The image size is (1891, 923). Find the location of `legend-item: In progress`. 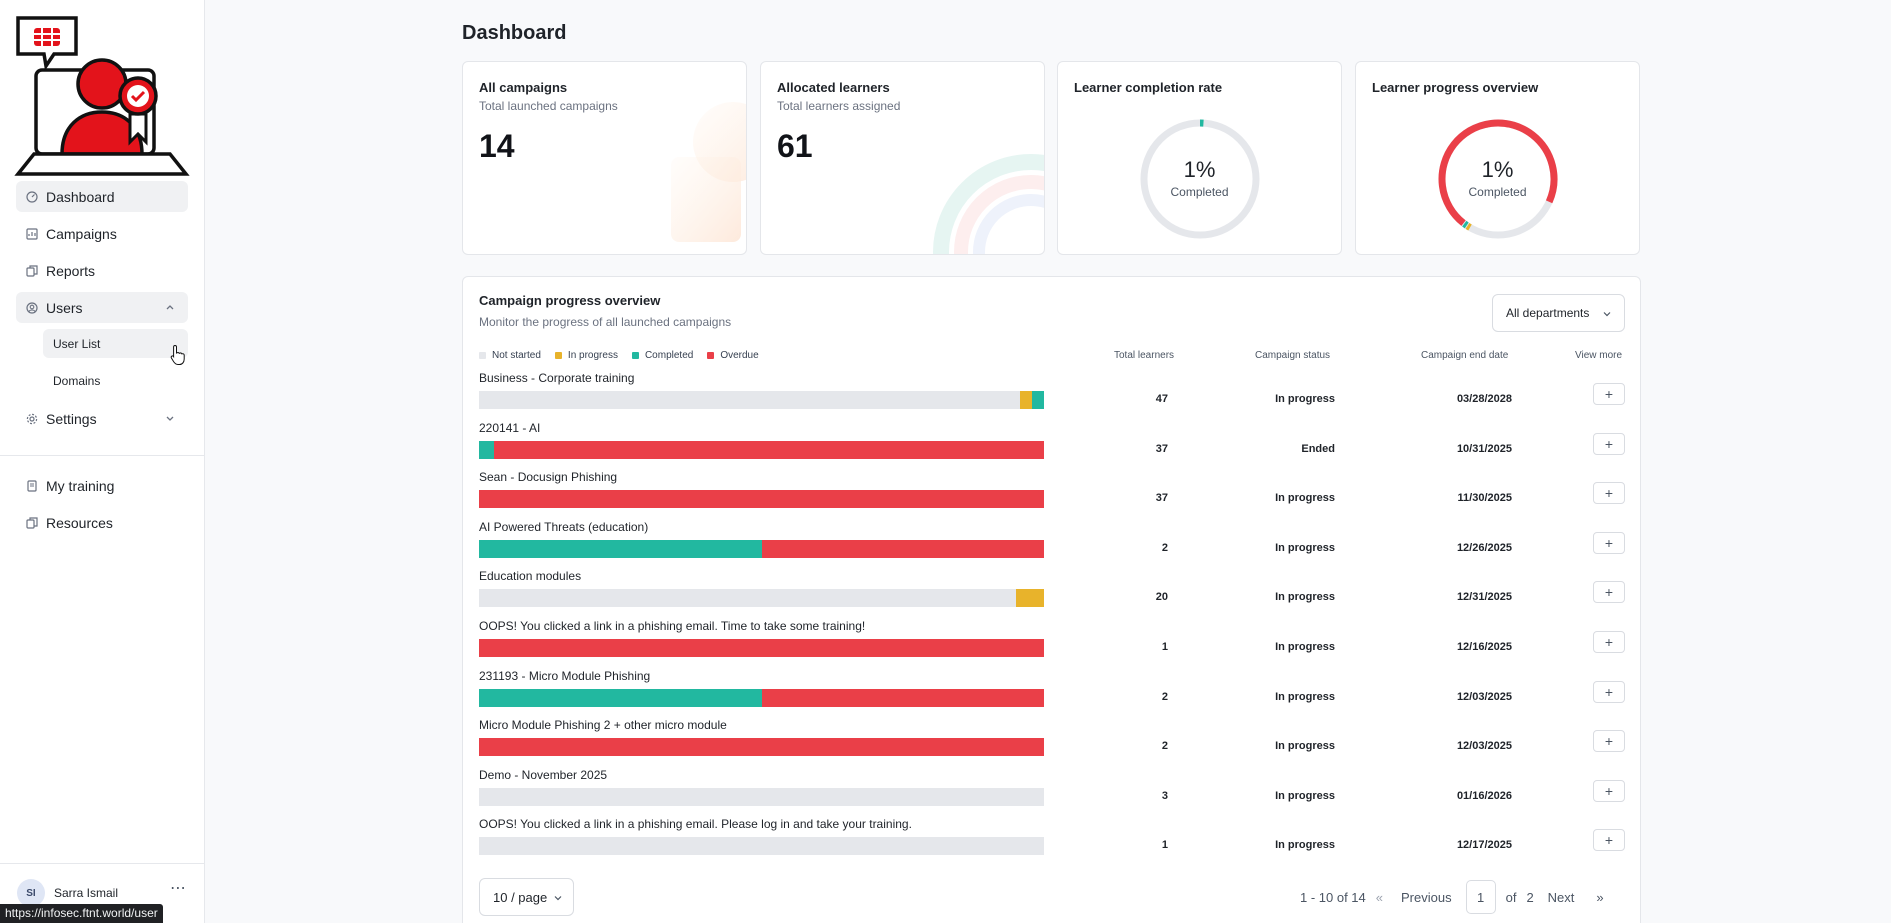

legend-item: In progress is located at coordinates (586, 355).